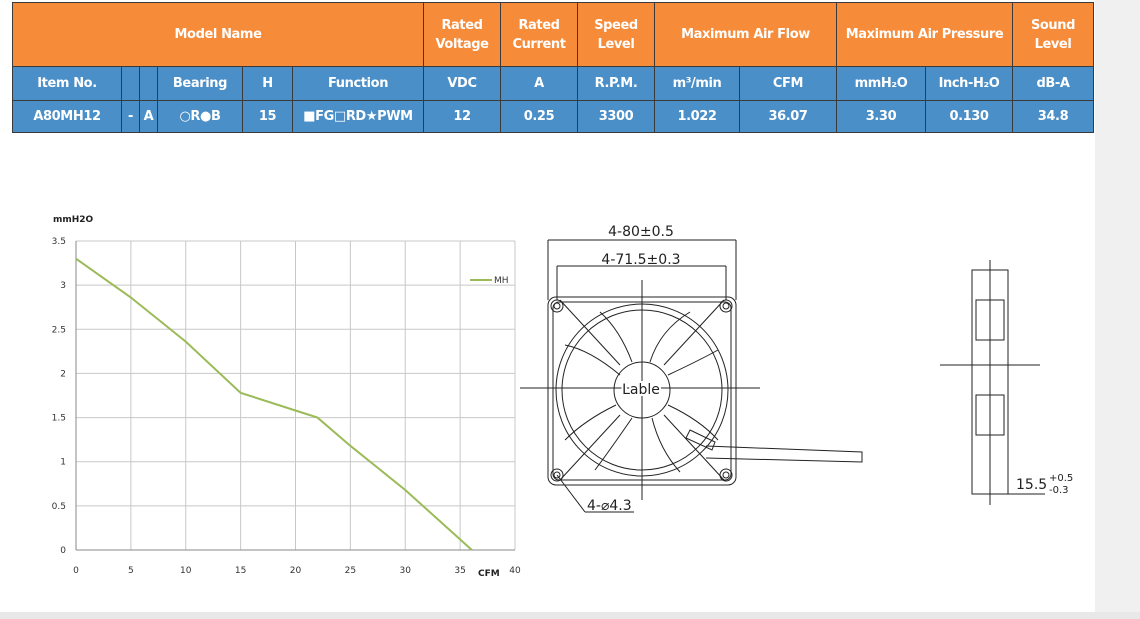 This screenshot has height=619, width=1140. What do you see at coordinates (67, 116) in the screenshot?
I see `data-cell: A80MH12` at bounding box center [67, 116].